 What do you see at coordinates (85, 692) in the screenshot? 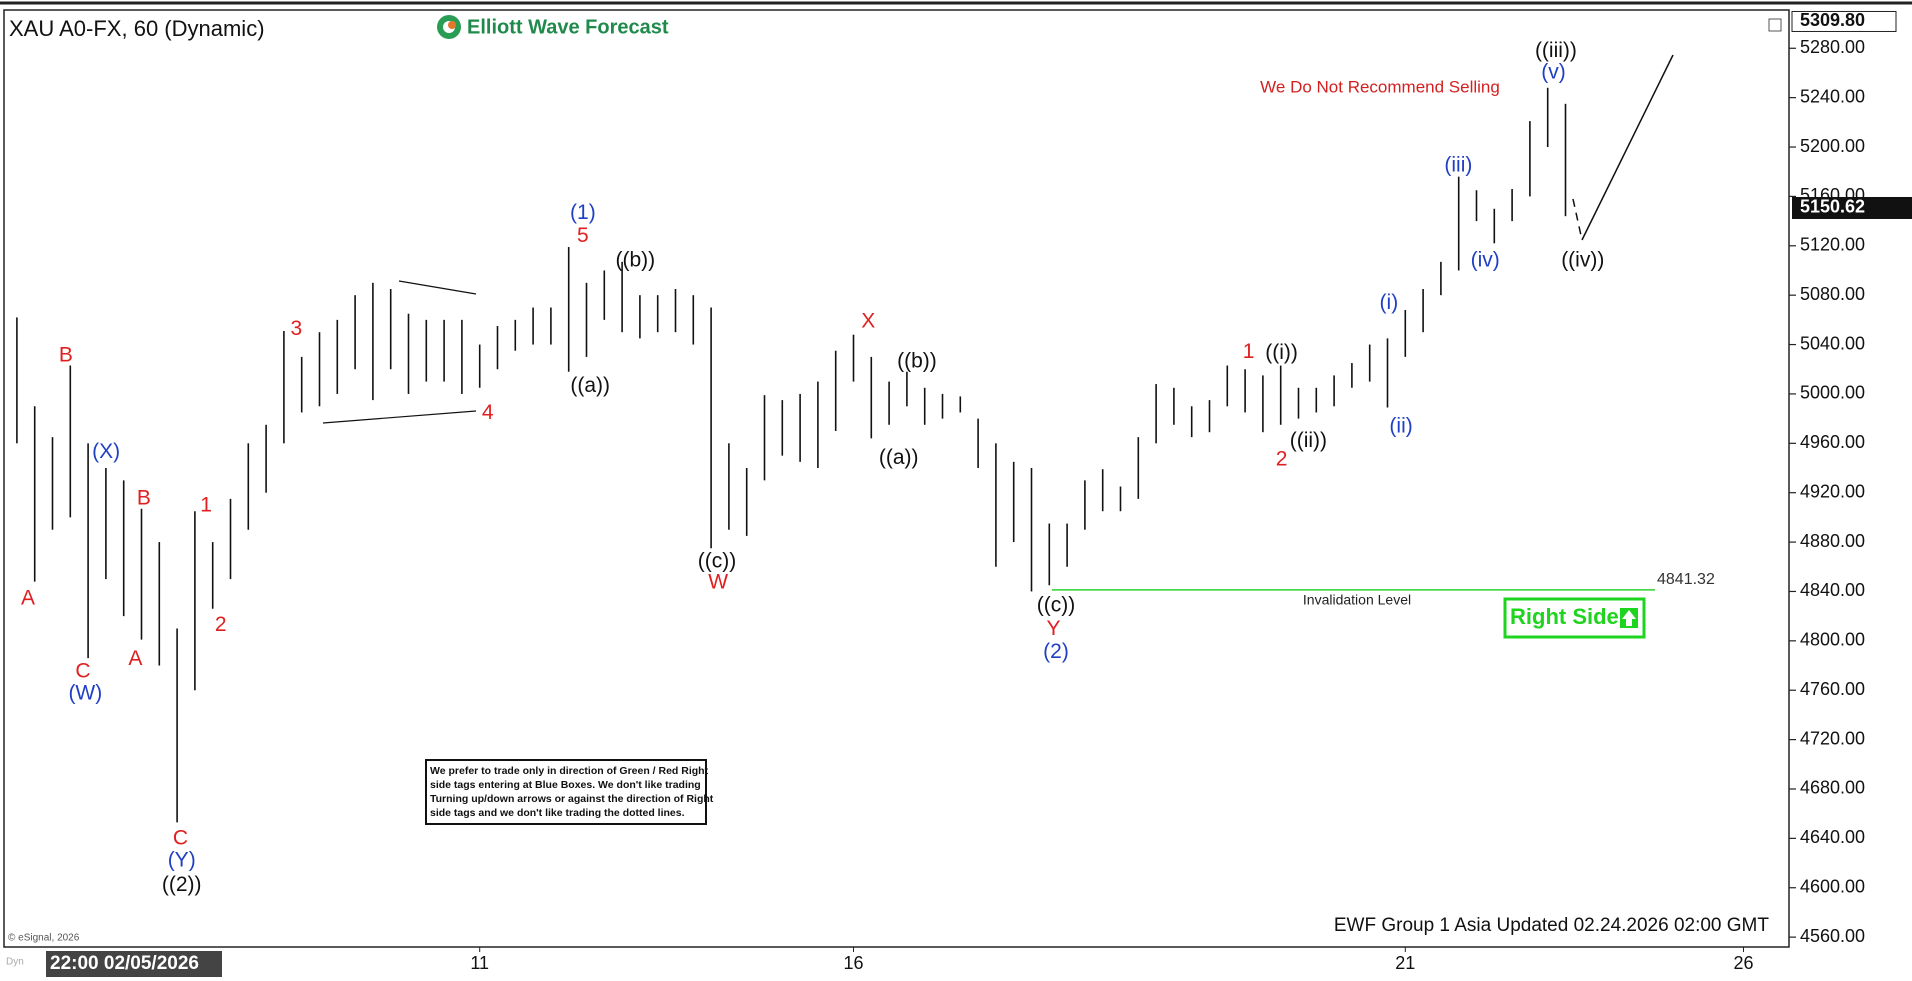
I see `wave-label: (W)` at bounding box center [85, 692].